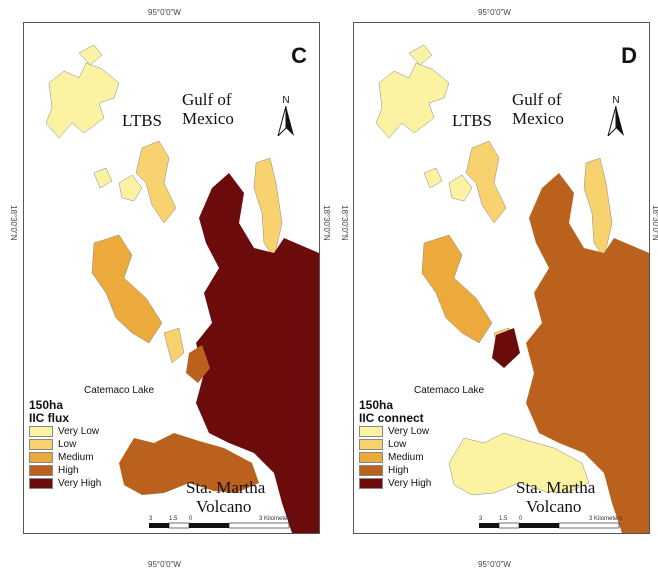  I want to click on lat-label-left-c: 18°30'0"N, so click(13, 223).